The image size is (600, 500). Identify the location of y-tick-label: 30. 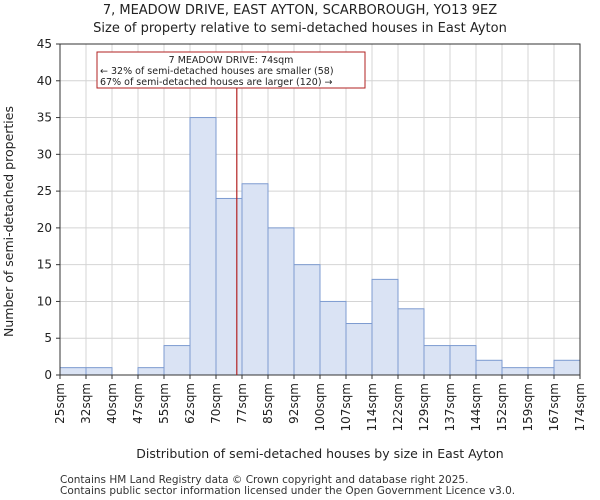
(44, 154).